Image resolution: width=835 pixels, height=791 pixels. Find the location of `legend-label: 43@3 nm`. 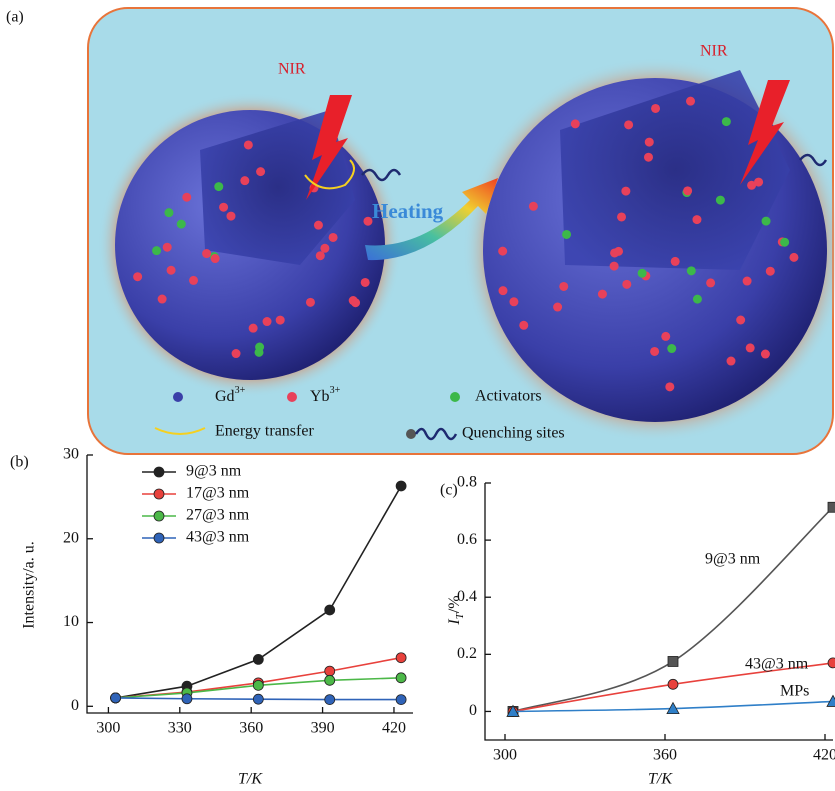

legend-label: 43@3 nm is located at coordinates (218, 537).